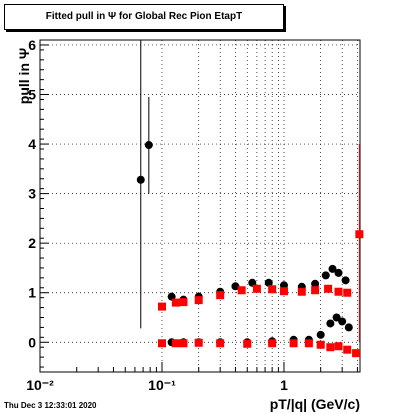 The image size is (400, 414). What do you see at coordinates (50, 405) in the screenshot?
I see `date-stamp: Thu Dec 3 12:33:01 2020` at bounding box center [50, 405].